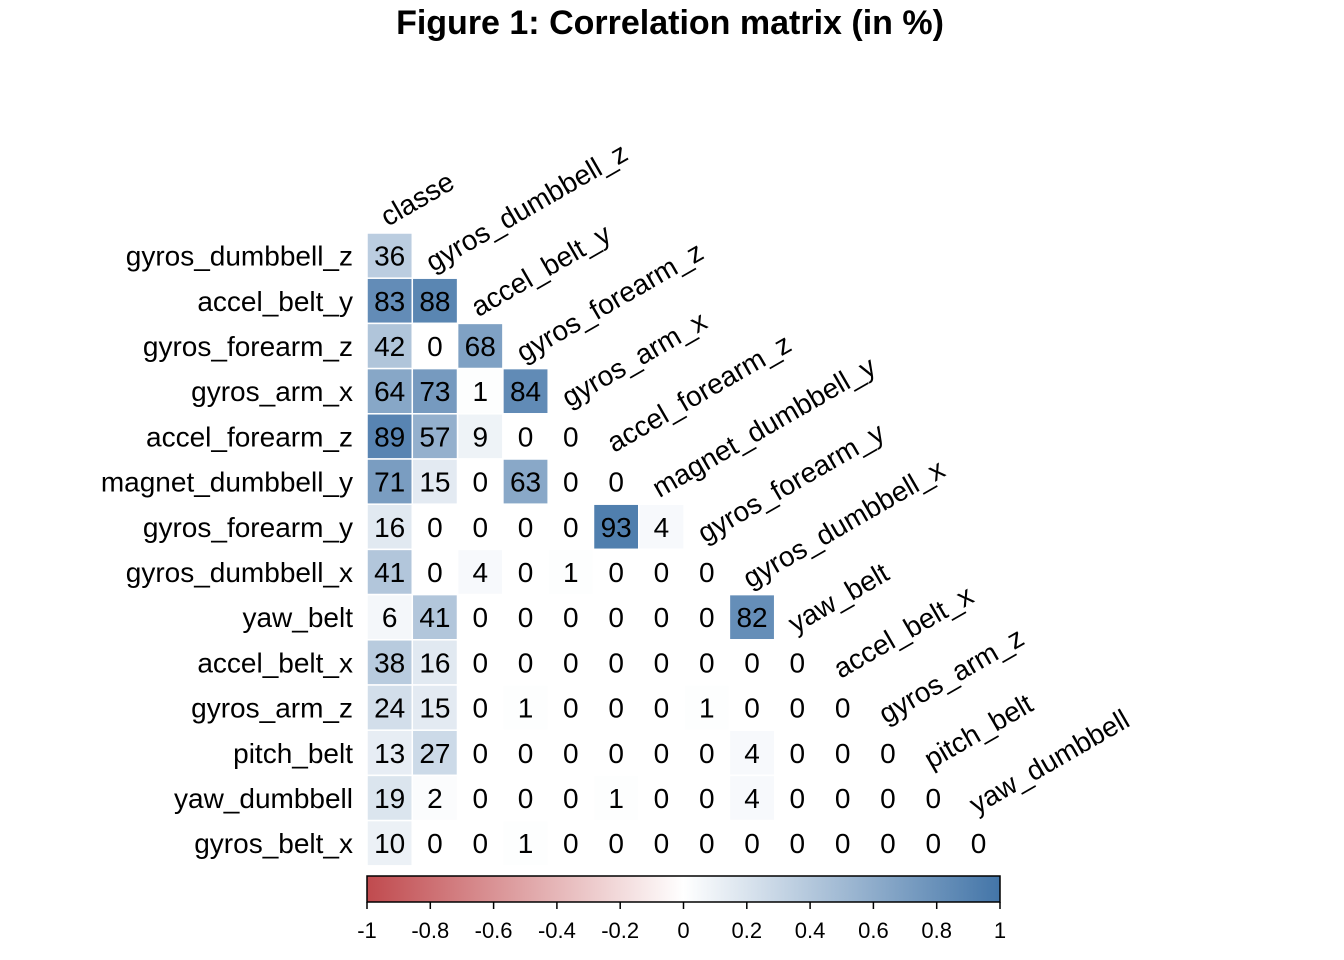 This screenshot has height=960, width=1344. I want to click on cell-value-label: 63, so click(525, 482).